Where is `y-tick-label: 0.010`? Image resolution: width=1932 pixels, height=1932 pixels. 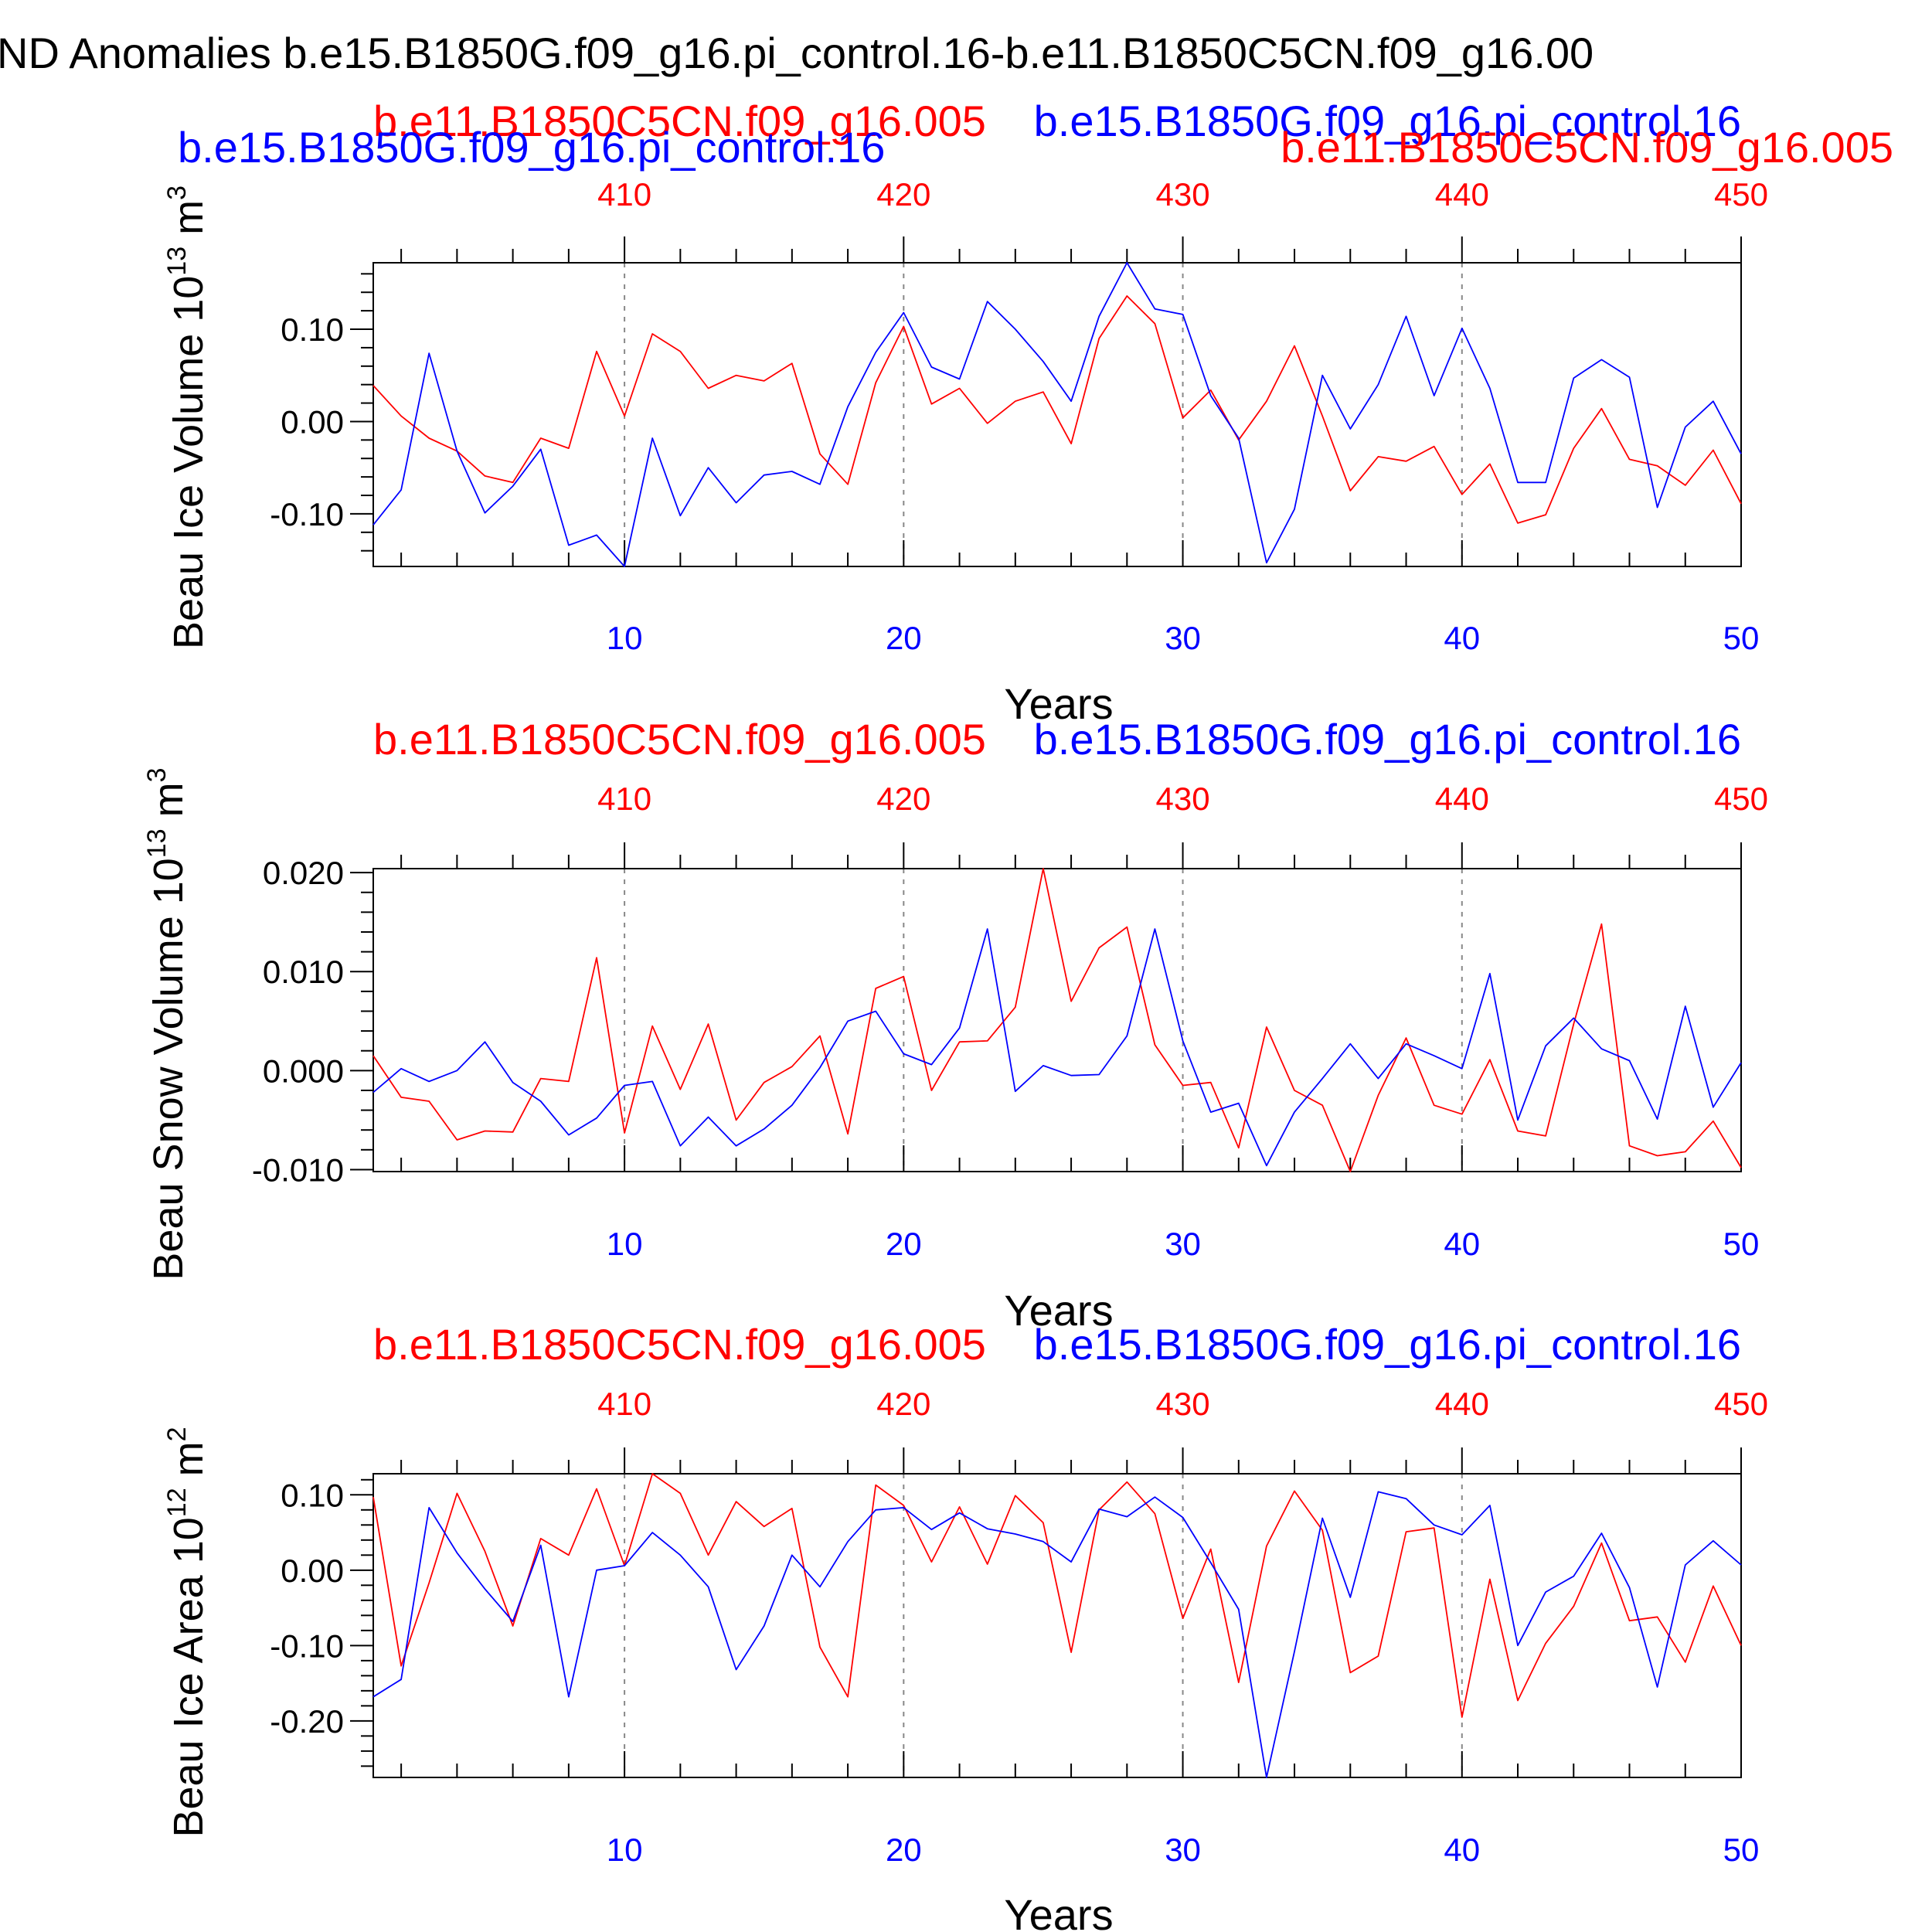 y-tick-label: 0.010 is located at coordinates (303, 972).